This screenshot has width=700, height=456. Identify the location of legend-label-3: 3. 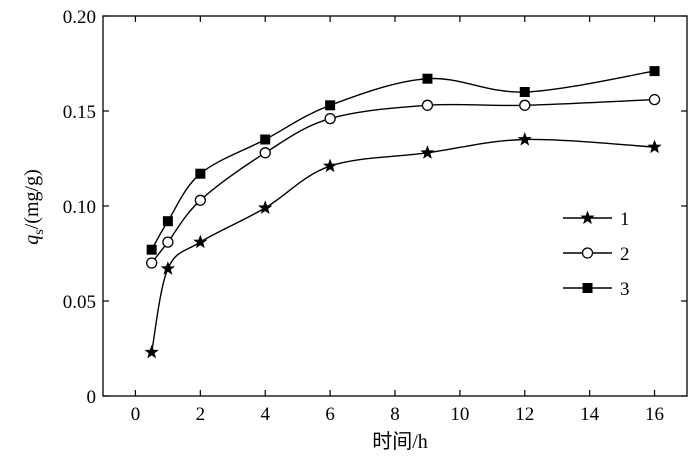
(625, 289).